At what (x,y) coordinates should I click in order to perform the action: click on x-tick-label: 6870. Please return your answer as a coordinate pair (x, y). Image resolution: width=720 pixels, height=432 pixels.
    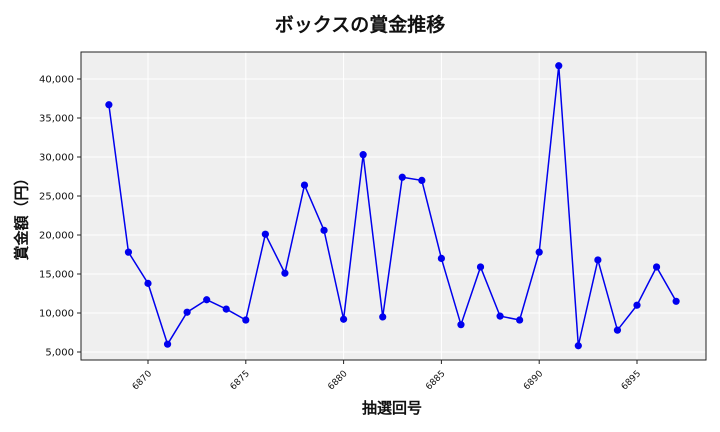
    Looking at the image, I should click on (142, 380).